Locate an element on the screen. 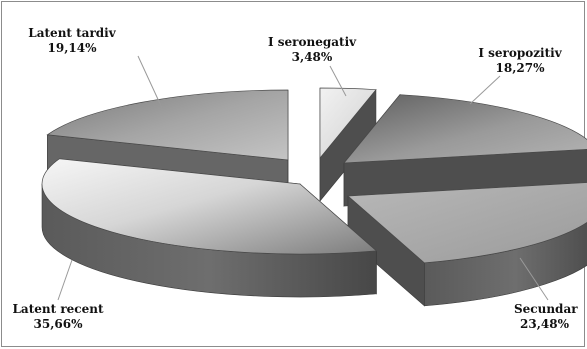  pie-slice-secundar is located at coordinates (467, 244).